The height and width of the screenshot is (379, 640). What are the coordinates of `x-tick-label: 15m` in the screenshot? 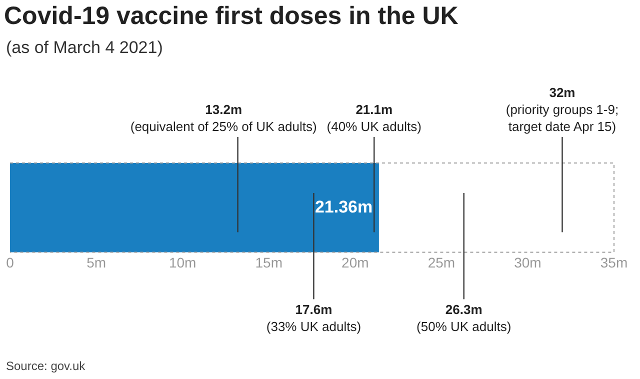 It's located at (268, 262).